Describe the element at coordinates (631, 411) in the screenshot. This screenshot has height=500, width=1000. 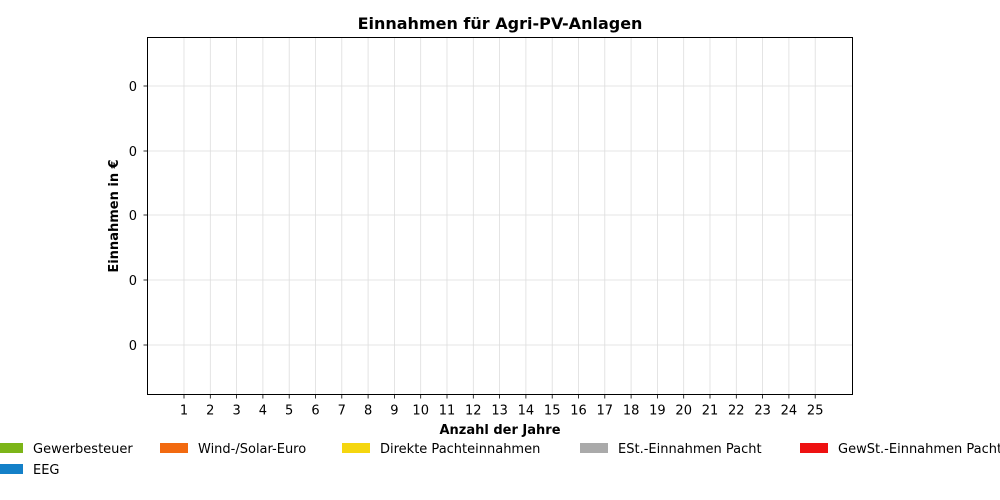
I see `x-tick-label: 18` at that location.